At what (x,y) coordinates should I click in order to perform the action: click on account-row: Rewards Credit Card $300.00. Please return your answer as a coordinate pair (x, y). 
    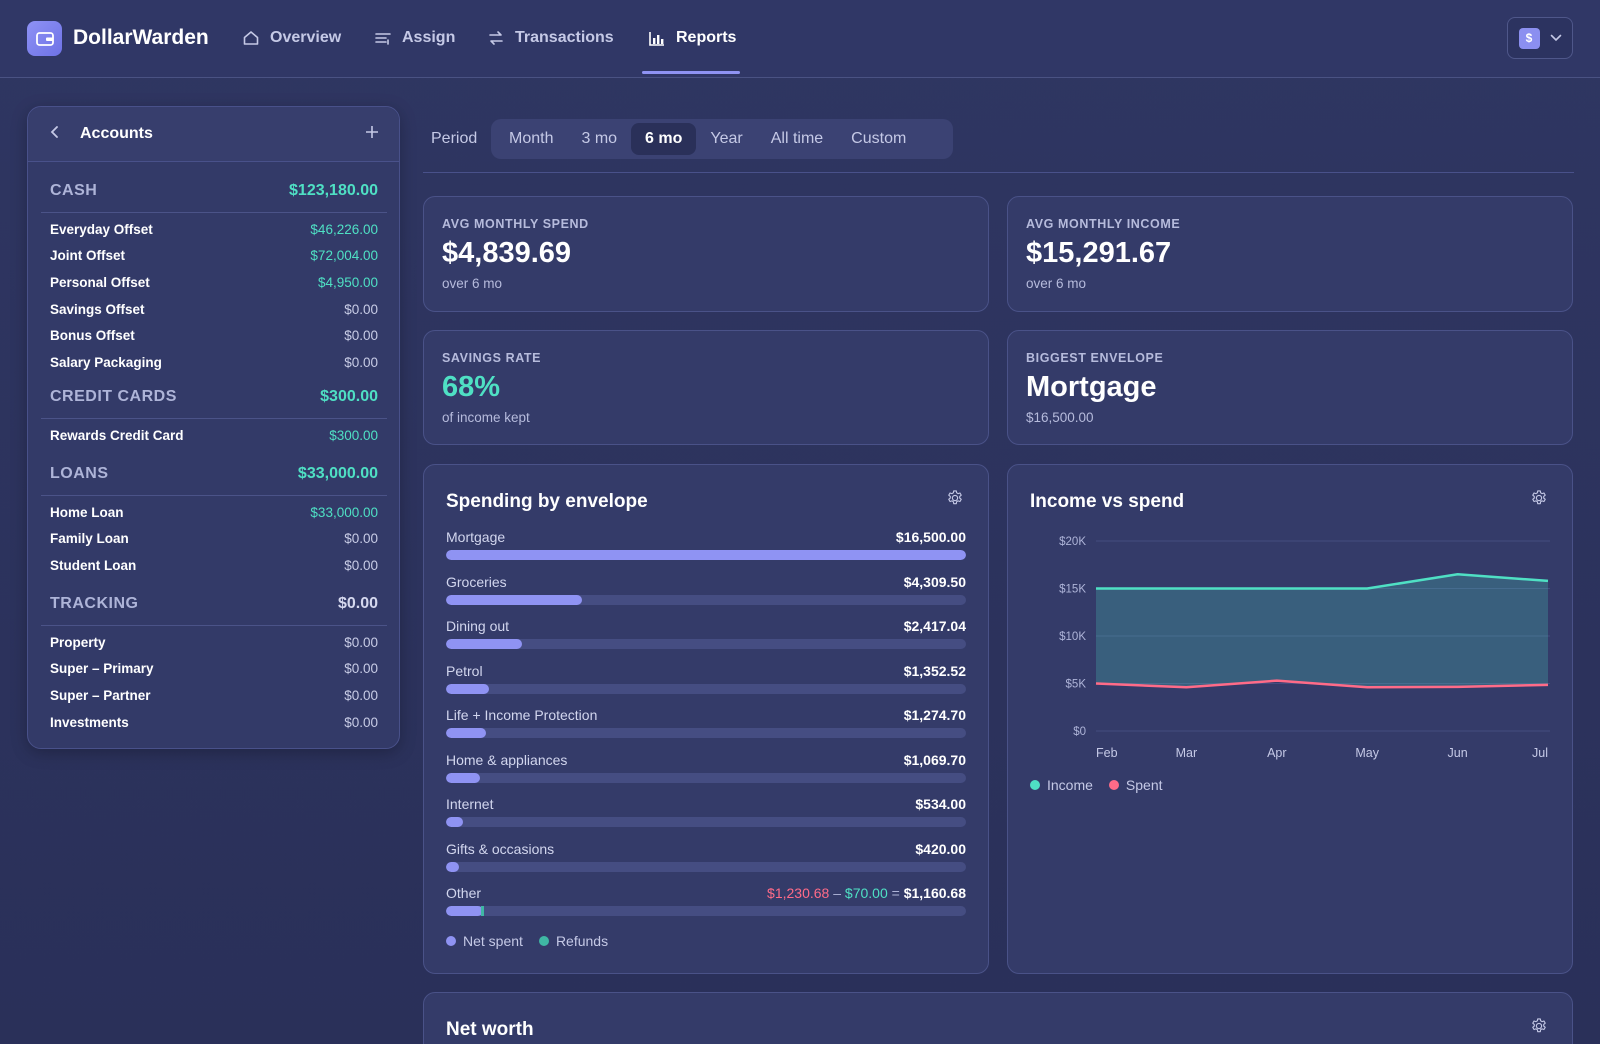
    Looking at the image, I should click on (214, 435).